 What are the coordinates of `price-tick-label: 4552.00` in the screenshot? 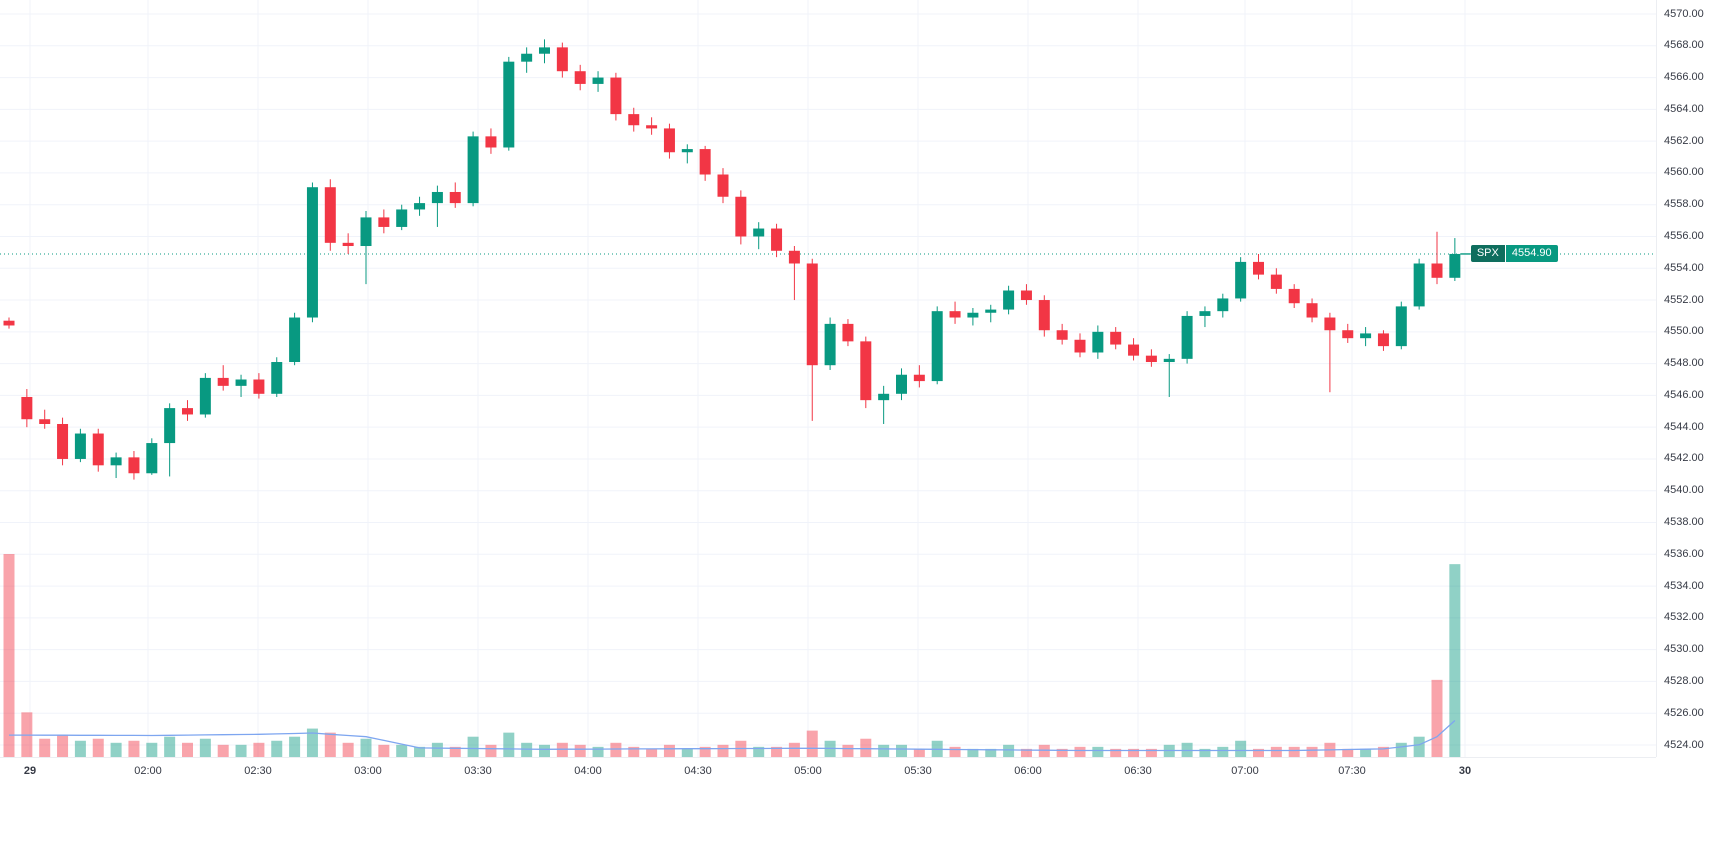 It's located at (1684, 299).